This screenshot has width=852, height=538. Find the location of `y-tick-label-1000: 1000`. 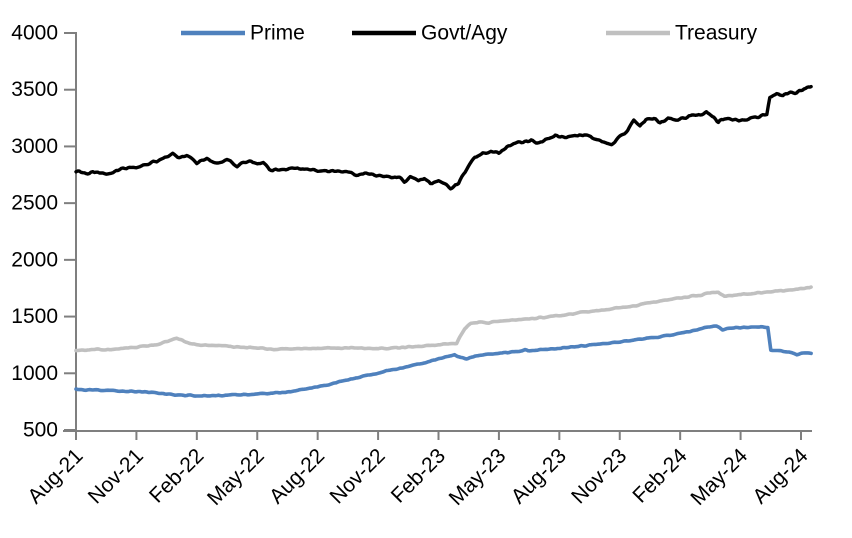

y-tick-label-1000: 1000 is located at coordinates (34, 373).